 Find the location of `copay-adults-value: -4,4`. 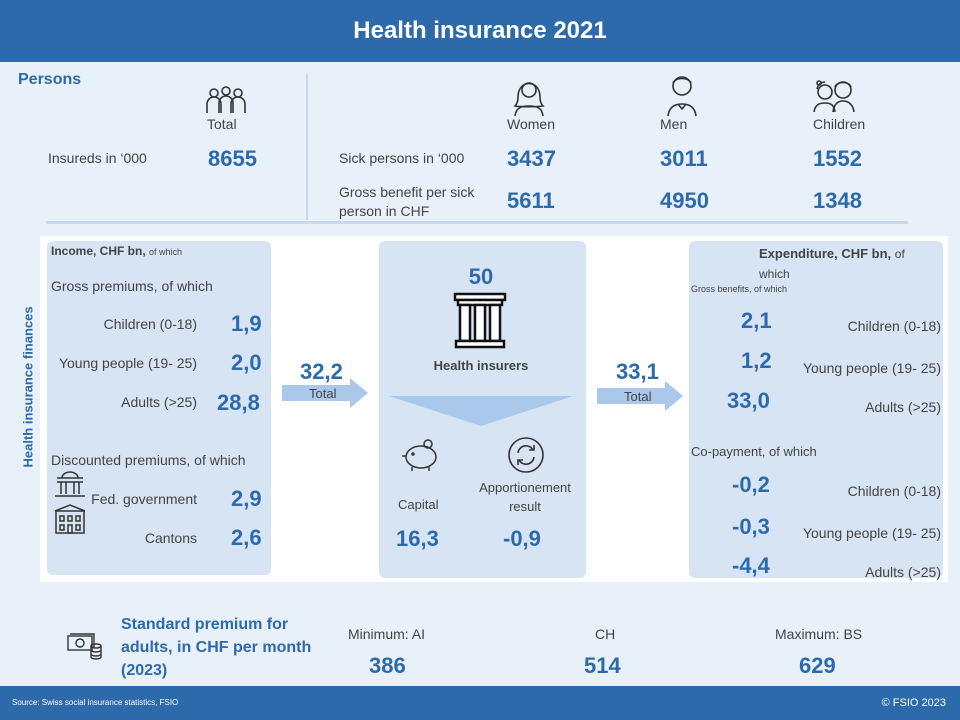

copay-adults-value: -4,4 is located at coordinates (751, 565).